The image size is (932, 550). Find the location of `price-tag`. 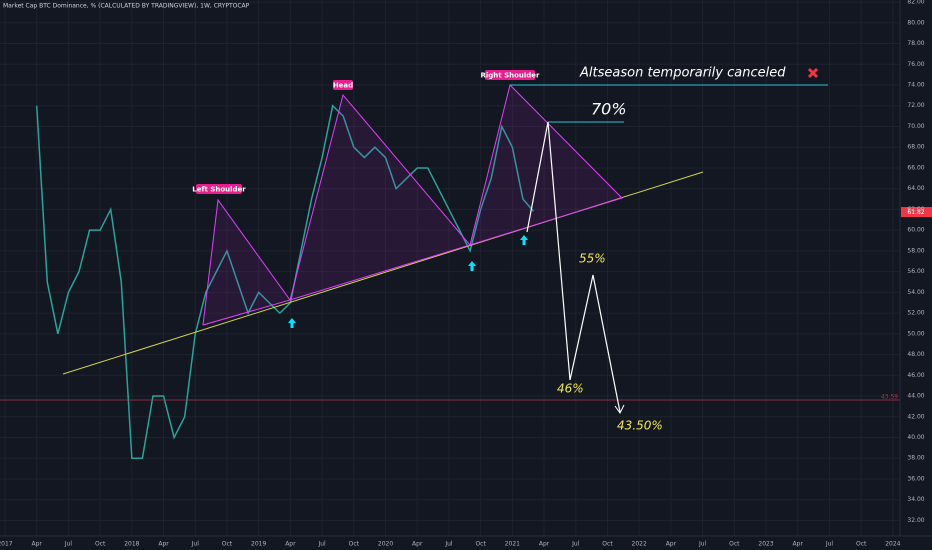

price-tag is located at coordinates (916, 212).